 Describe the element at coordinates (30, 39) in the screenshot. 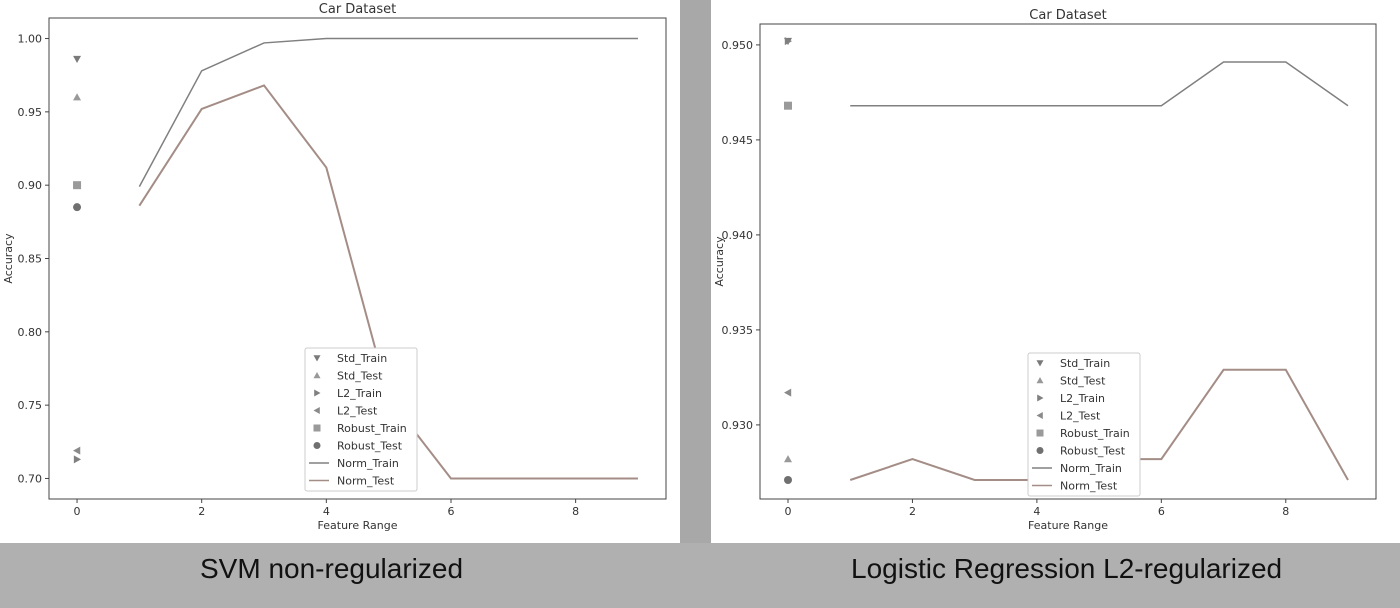

I see `y-tick-label: 1.00` at that location.